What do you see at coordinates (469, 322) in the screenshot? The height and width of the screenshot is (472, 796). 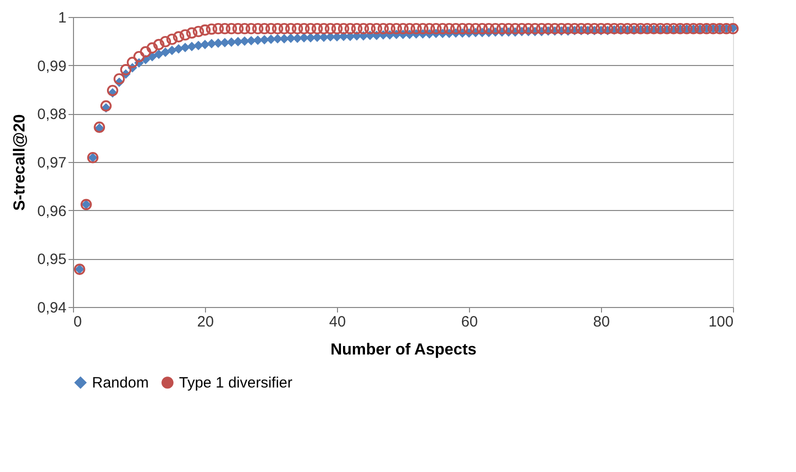 I see `x-tick-label: 60` at bounding box center [469, 322].